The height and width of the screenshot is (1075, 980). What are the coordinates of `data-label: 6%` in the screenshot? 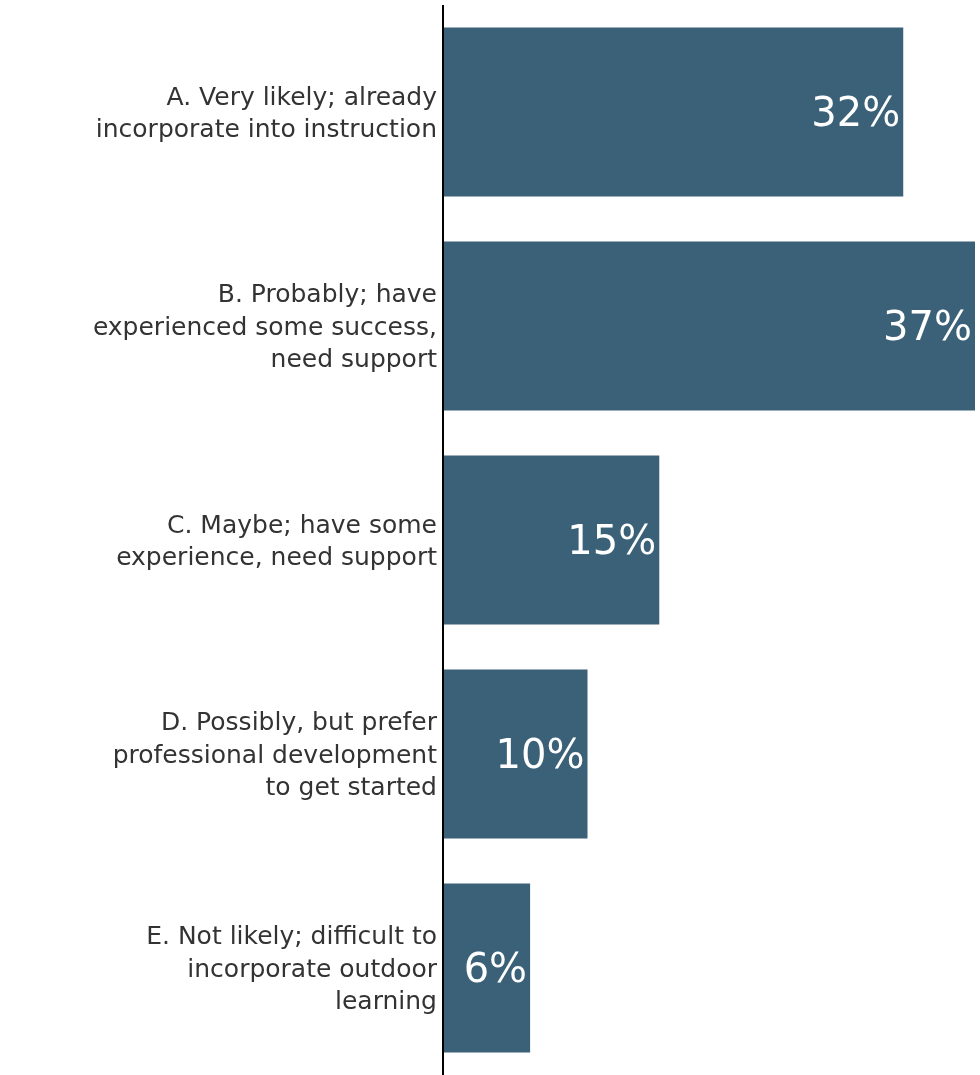 It's located at (495, 968).